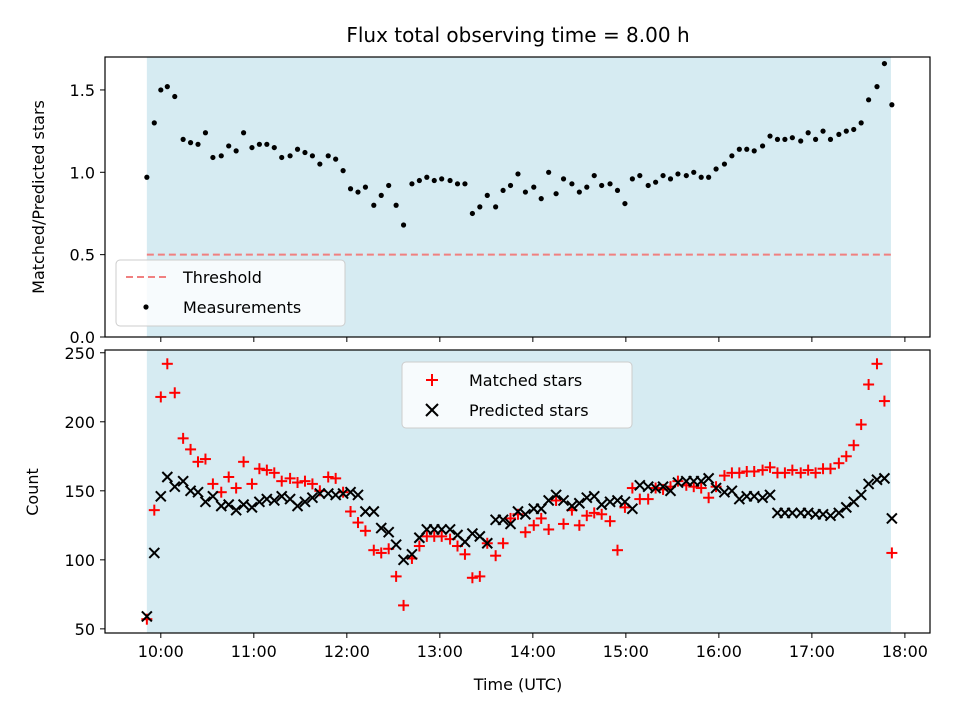  Describe the element at coordinates (529, 410) in the screenshot. I see `legend-predicted-label: Predicted stars` at that location.